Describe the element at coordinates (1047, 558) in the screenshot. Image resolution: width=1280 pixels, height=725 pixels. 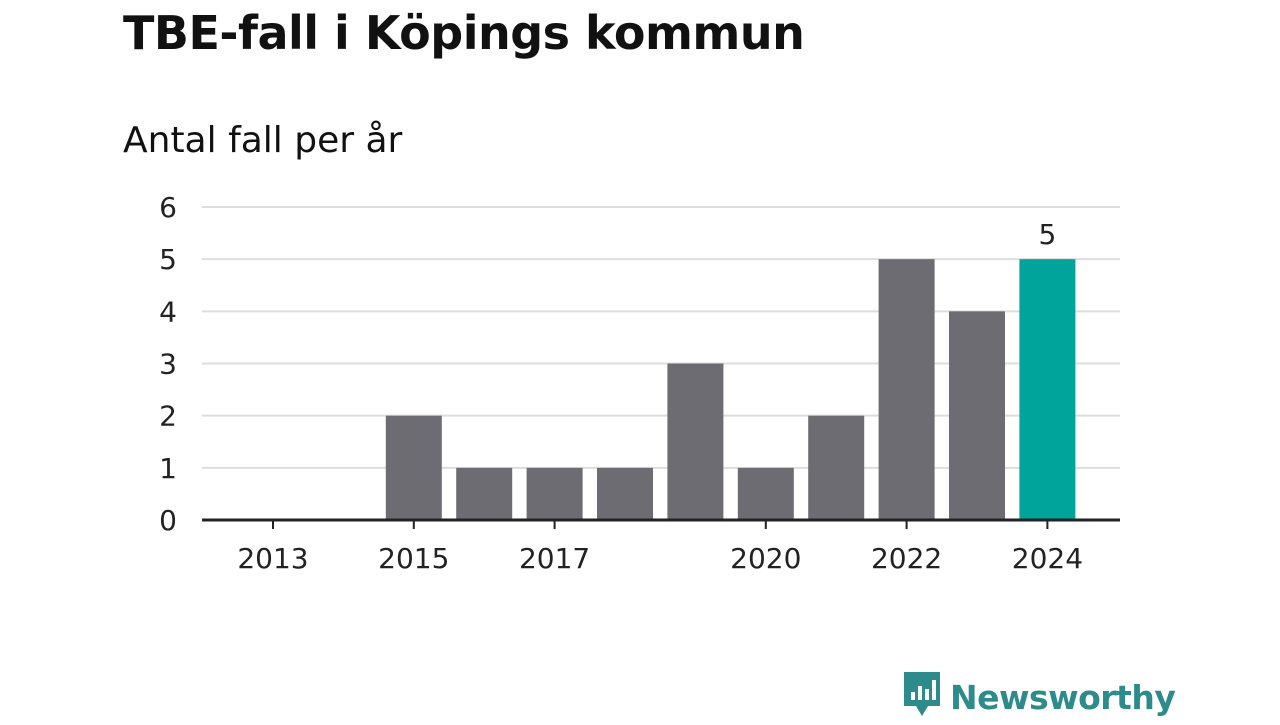
I see `x-tick-label: 2024` at that location.